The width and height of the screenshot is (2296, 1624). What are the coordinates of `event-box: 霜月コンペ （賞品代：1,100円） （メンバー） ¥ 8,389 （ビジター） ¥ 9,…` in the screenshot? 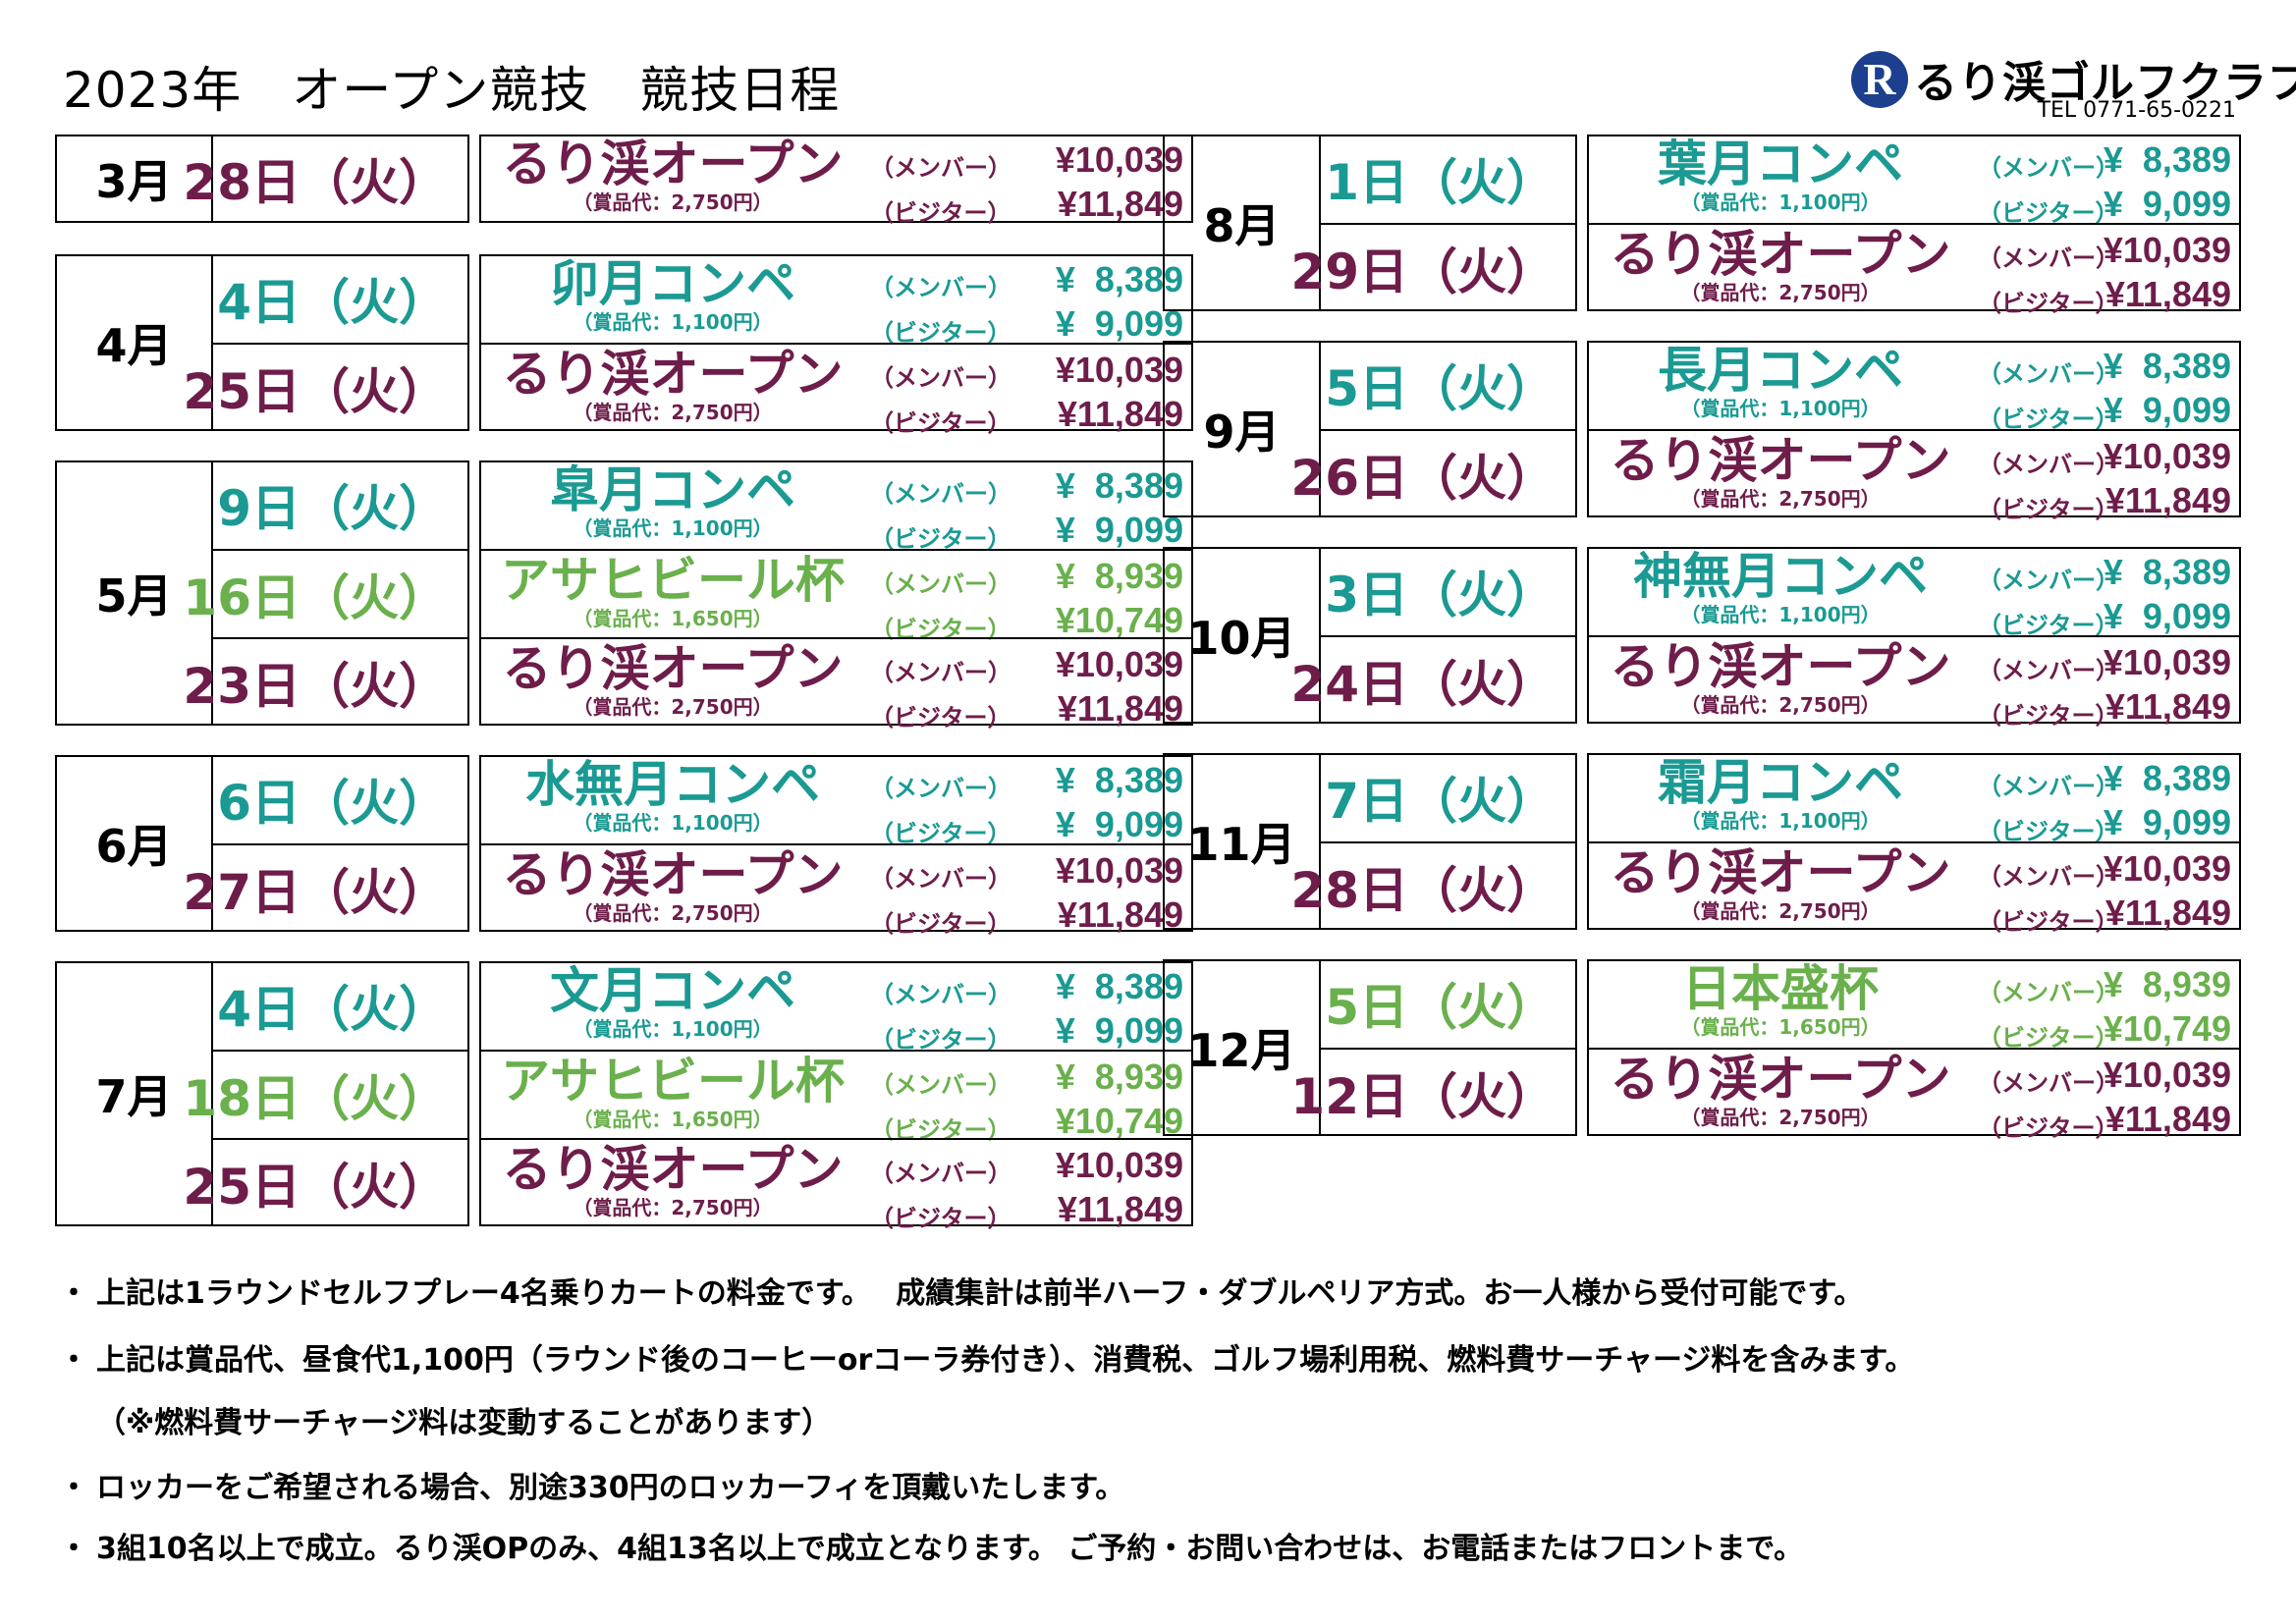 It's located at (1914, 844).